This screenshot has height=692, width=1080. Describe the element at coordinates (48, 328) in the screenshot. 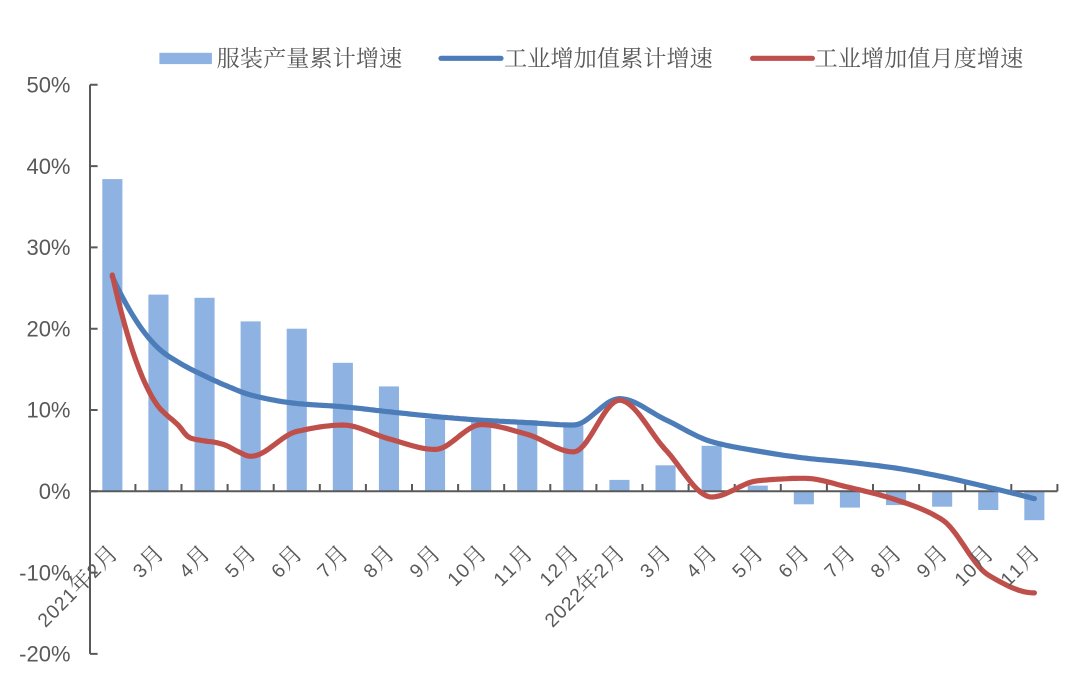

I see `svg-text: 20%` at that location.